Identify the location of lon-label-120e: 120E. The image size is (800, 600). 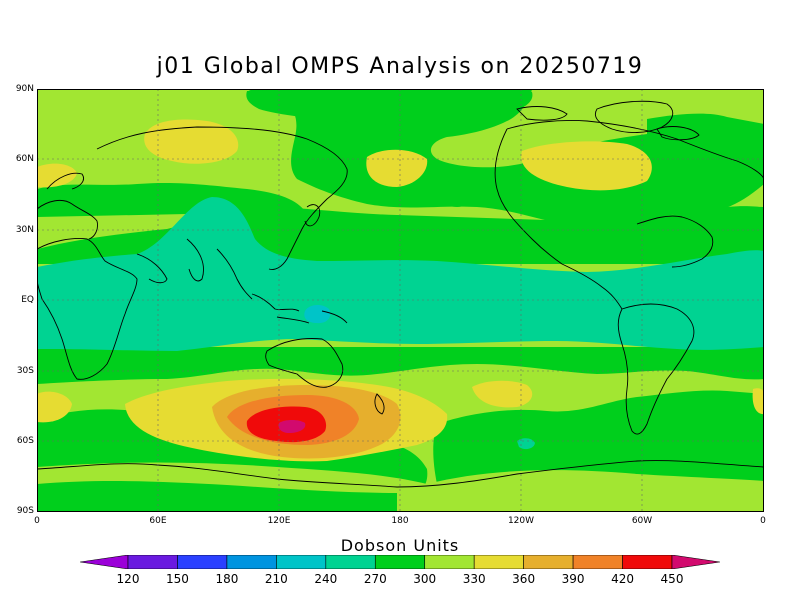
(279, 521).